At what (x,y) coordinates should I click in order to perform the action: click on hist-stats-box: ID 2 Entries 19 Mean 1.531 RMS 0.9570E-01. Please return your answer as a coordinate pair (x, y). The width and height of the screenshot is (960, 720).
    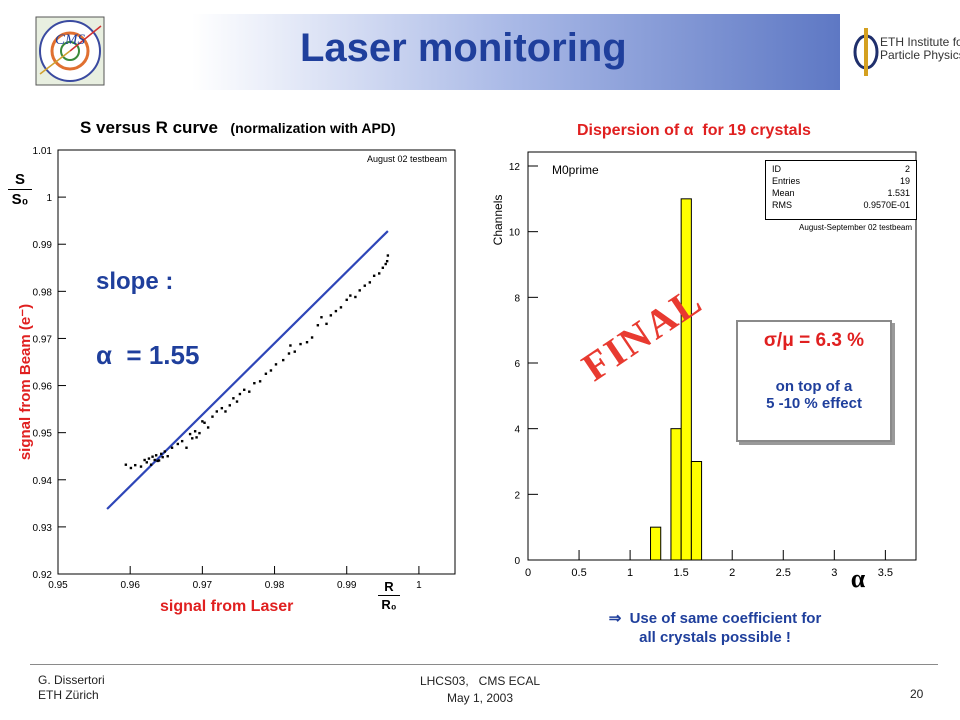
    Looking at the image, I should click on (841, 190).